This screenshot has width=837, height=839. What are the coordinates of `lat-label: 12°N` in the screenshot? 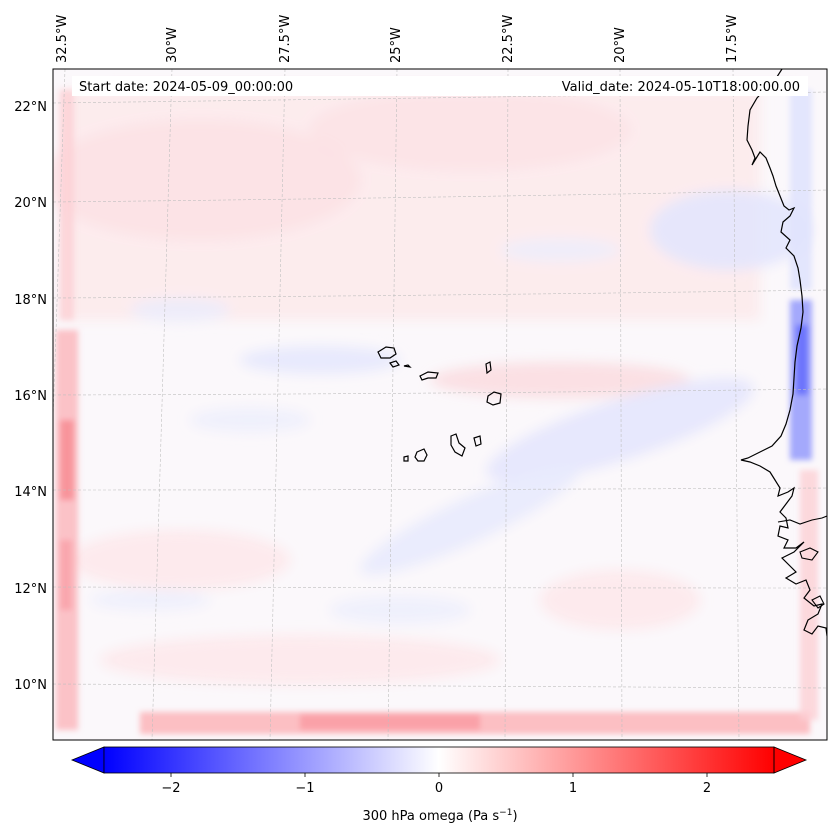 It's located at (30, 589).